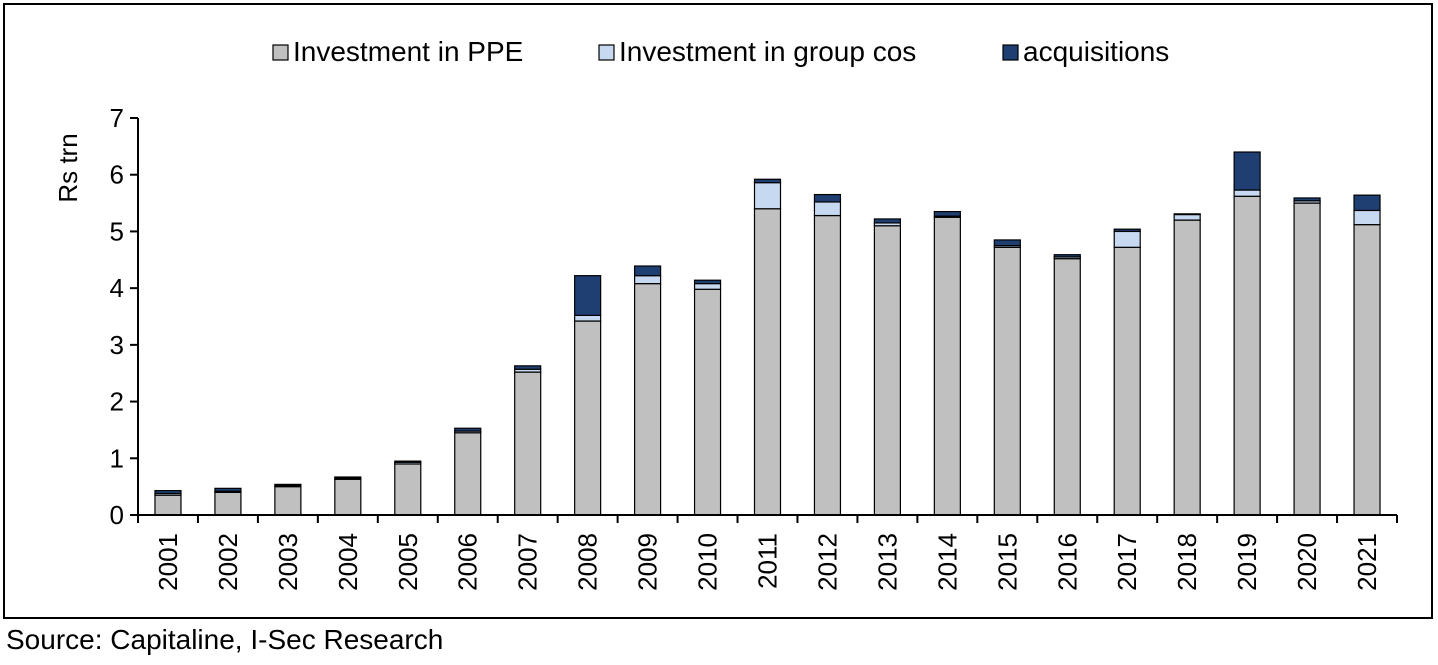 This screenshot has height=665, width=1438. What do you see at coordinates (117, 231) in the screenshot?
I see `y-tick-label: 5` at bounding box center [117, 231].